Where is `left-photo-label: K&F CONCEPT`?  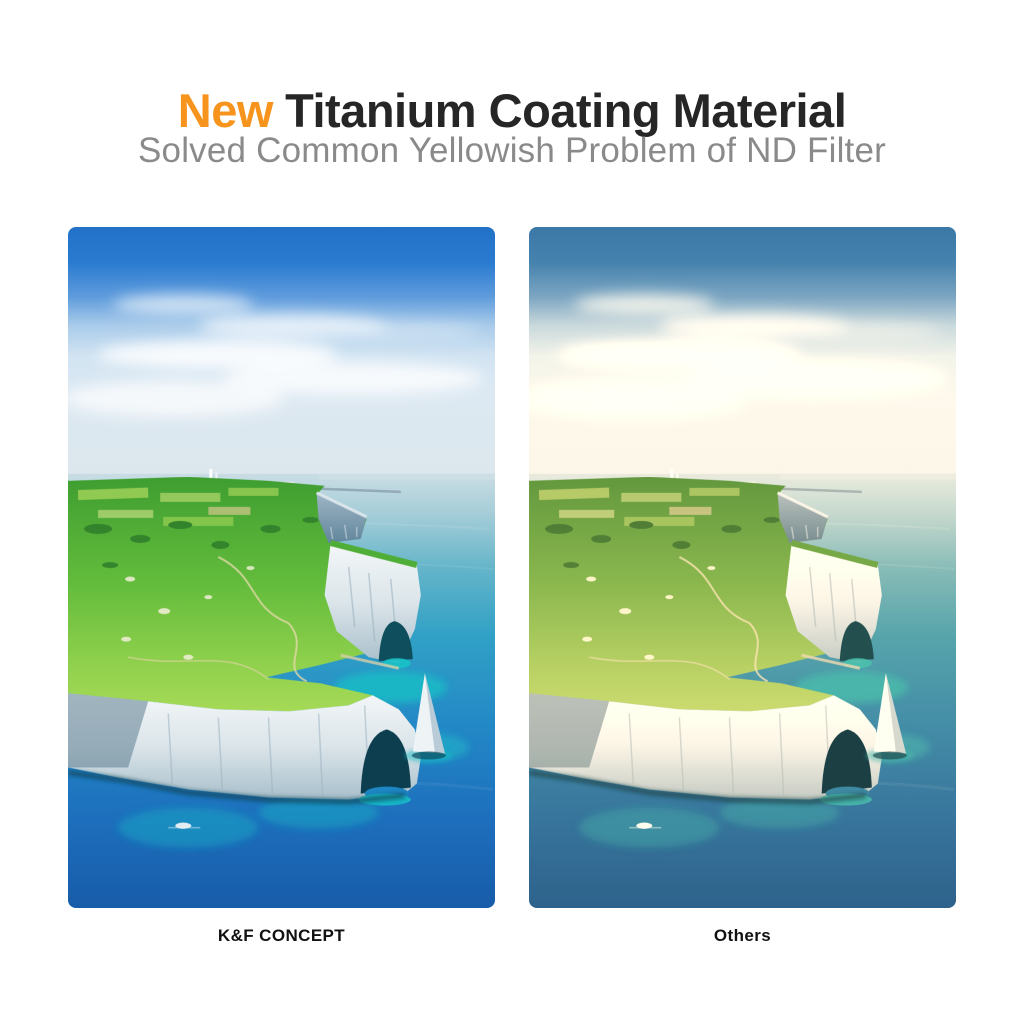
left-photo-label: K&F CONCEPT is located at coordinates (281, 935).